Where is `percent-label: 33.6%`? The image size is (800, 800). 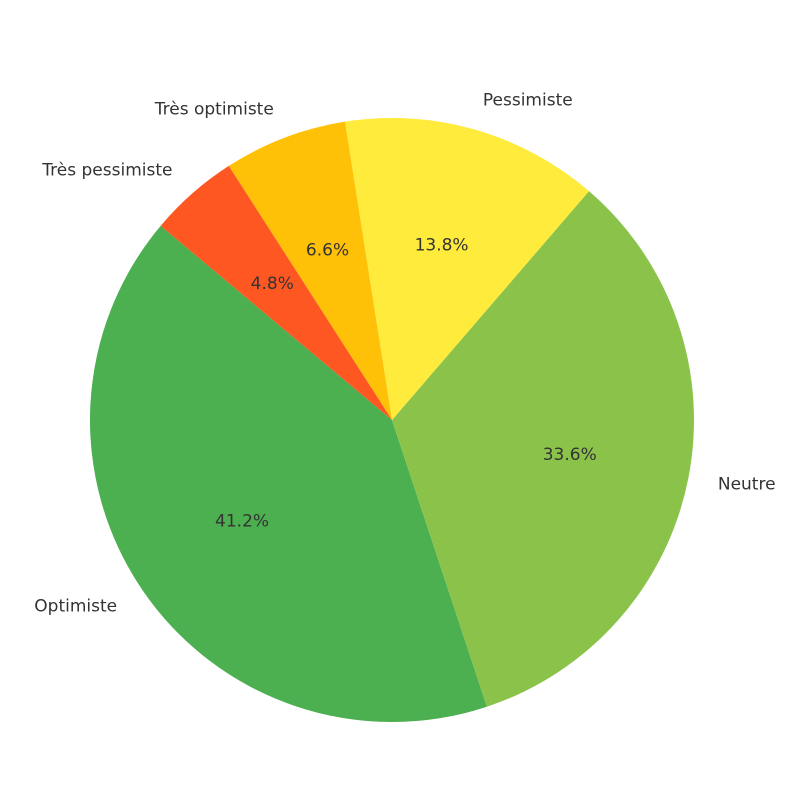
percent-label: 33.6% is located at coordinates (570, 455).